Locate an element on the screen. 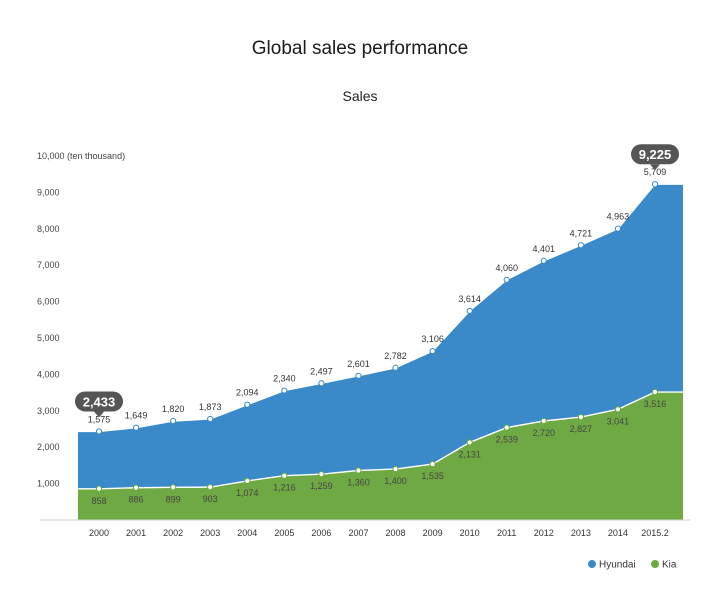 This screenshot has height=608, width=720. x-tick-label: 2014 is located at coordinates (618, 533).